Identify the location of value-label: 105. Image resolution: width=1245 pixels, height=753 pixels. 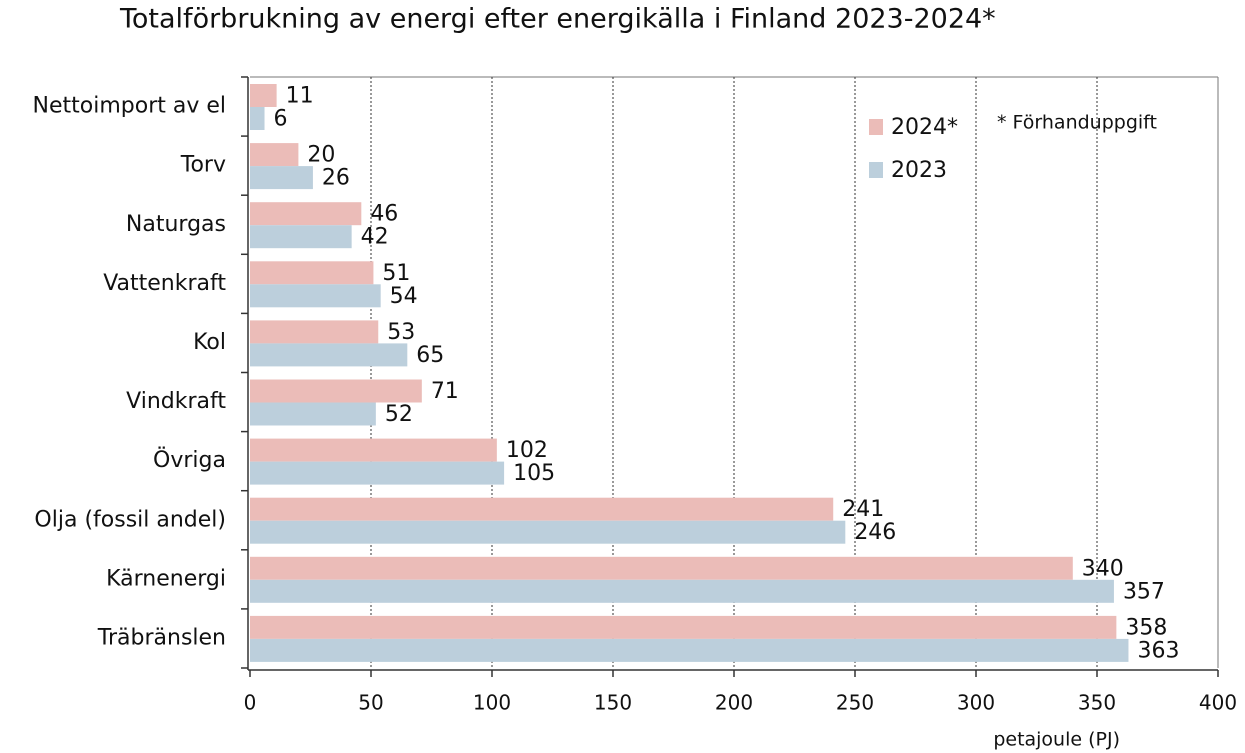
(534, 473).